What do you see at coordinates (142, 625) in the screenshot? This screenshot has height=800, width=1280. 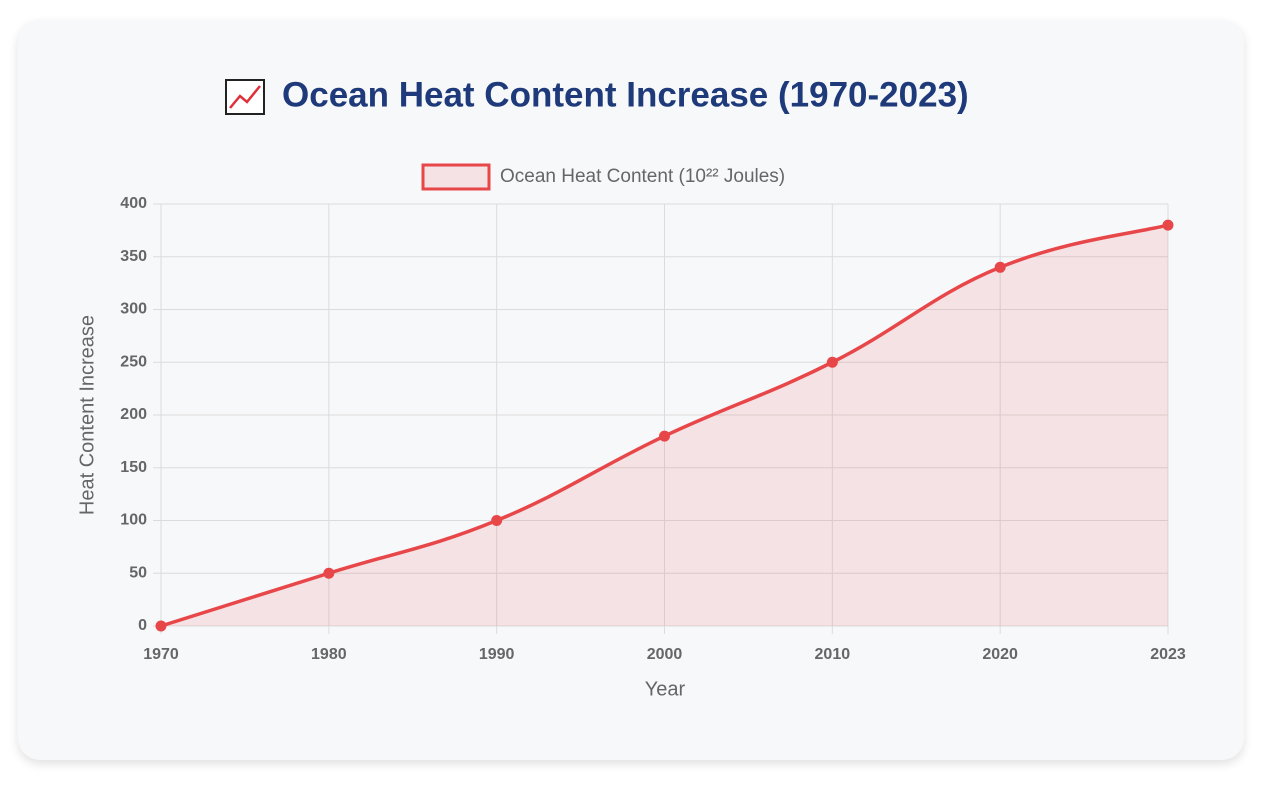 I see `y-tick-label: 0` at bounding box center [142, 625].